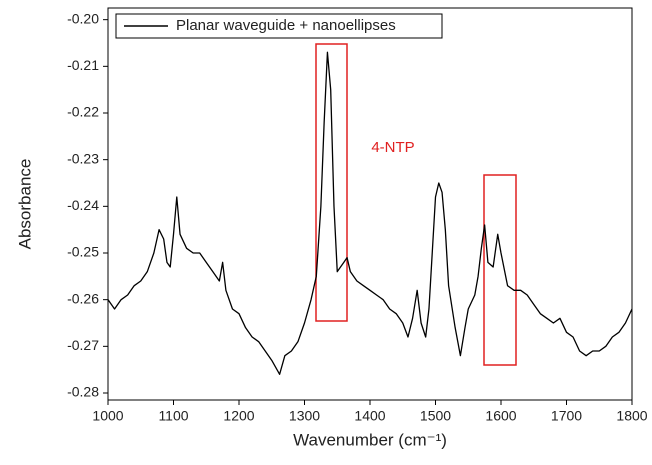 The image size is (652, 465). What do you see at coordinates (238, 416) in the screenshot?
I see `x-tick-label: 1200` at bounding box center [238, 416].